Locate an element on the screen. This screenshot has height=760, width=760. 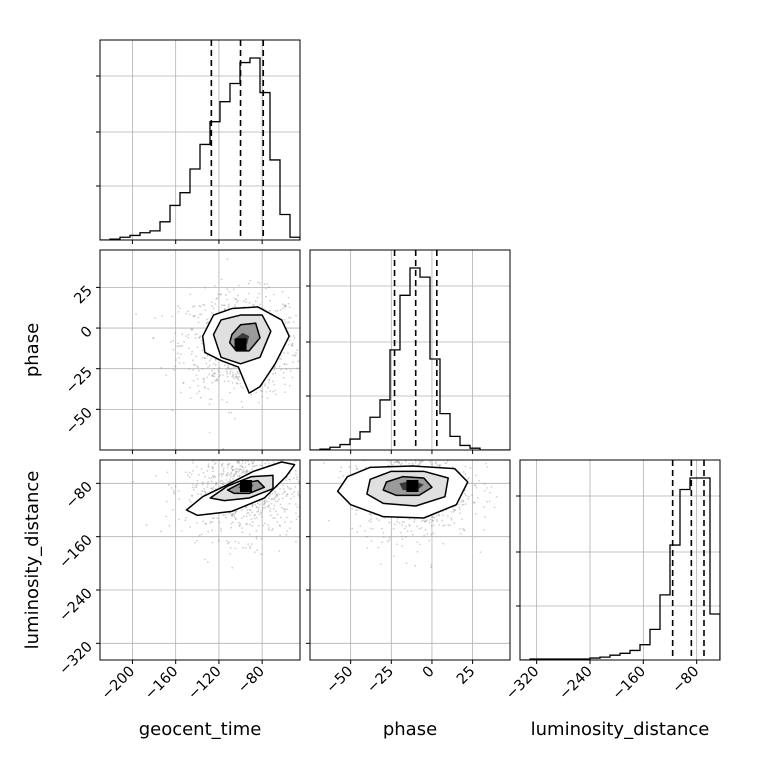
panel-frame is located at coordinates (620, 560).